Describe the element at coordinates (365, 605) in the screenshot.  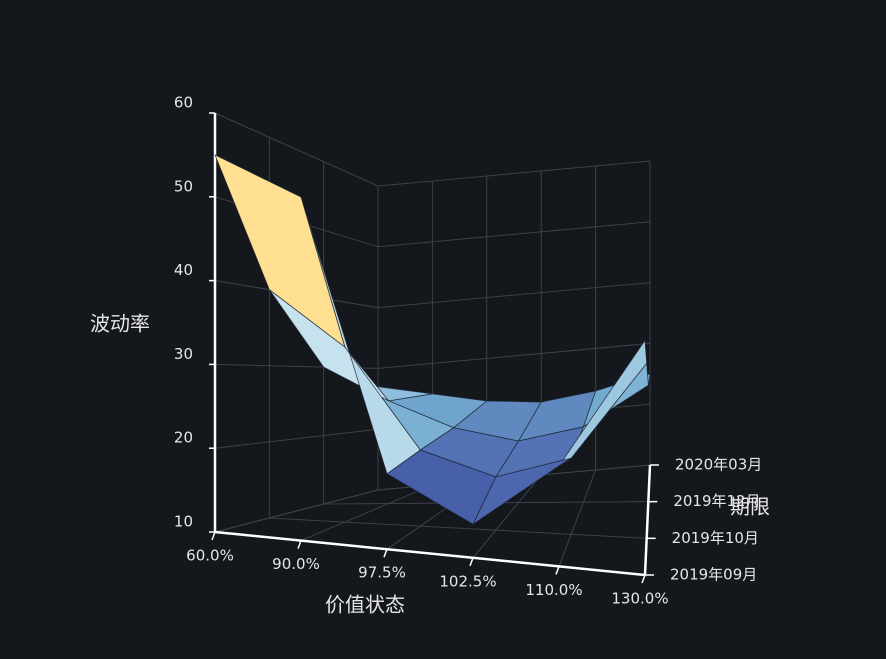
I see `x-axis-title: 价值状态` at that location.